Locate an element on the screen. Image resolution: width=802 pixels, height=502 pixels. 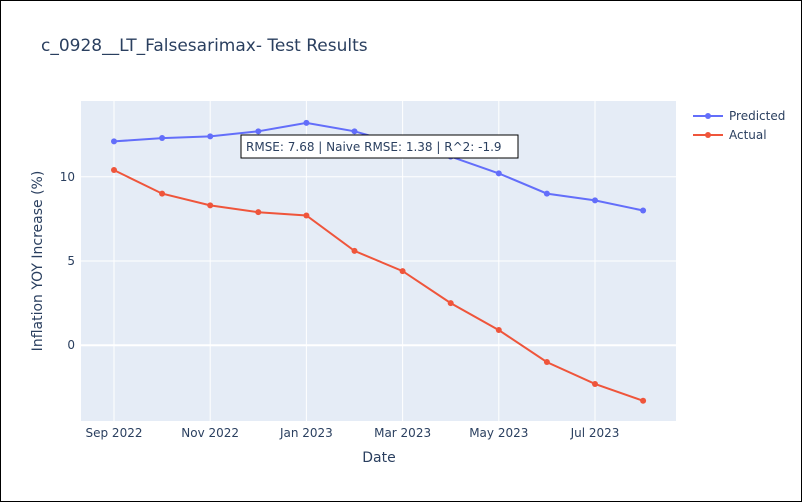
legend-item-actual: Actual is located at coordinates (730, 135).